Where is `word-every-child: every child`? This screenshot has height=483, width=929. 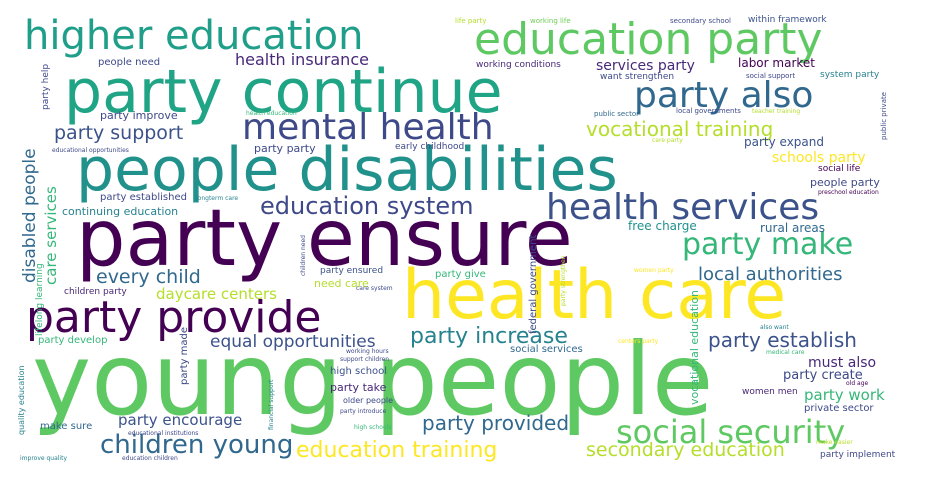 word-every-child: every child is located at coordinates (148, 277).